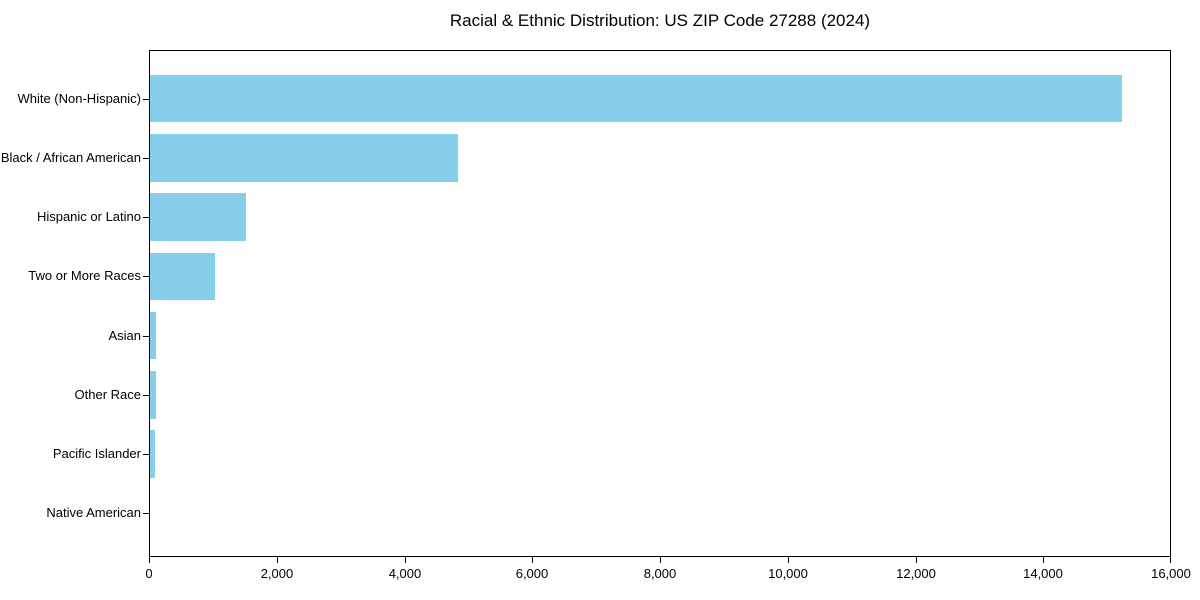  Describe the element at coordinates (93, 512) in the screenshot. I see `y-tick-label: Native American` at that location.